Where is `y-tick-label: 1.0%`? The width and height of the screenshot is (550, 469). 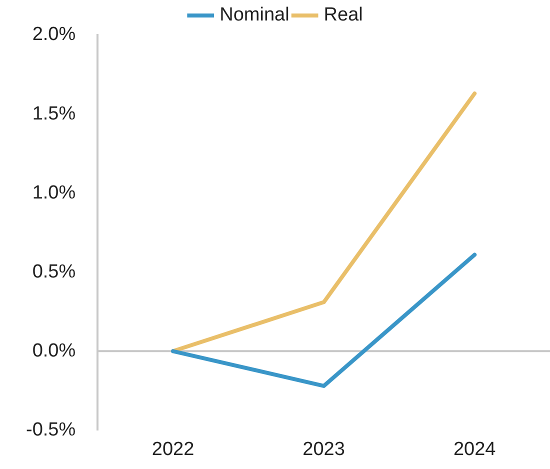
y-tick-label: 1.0% is located at coordinates (54, 193).